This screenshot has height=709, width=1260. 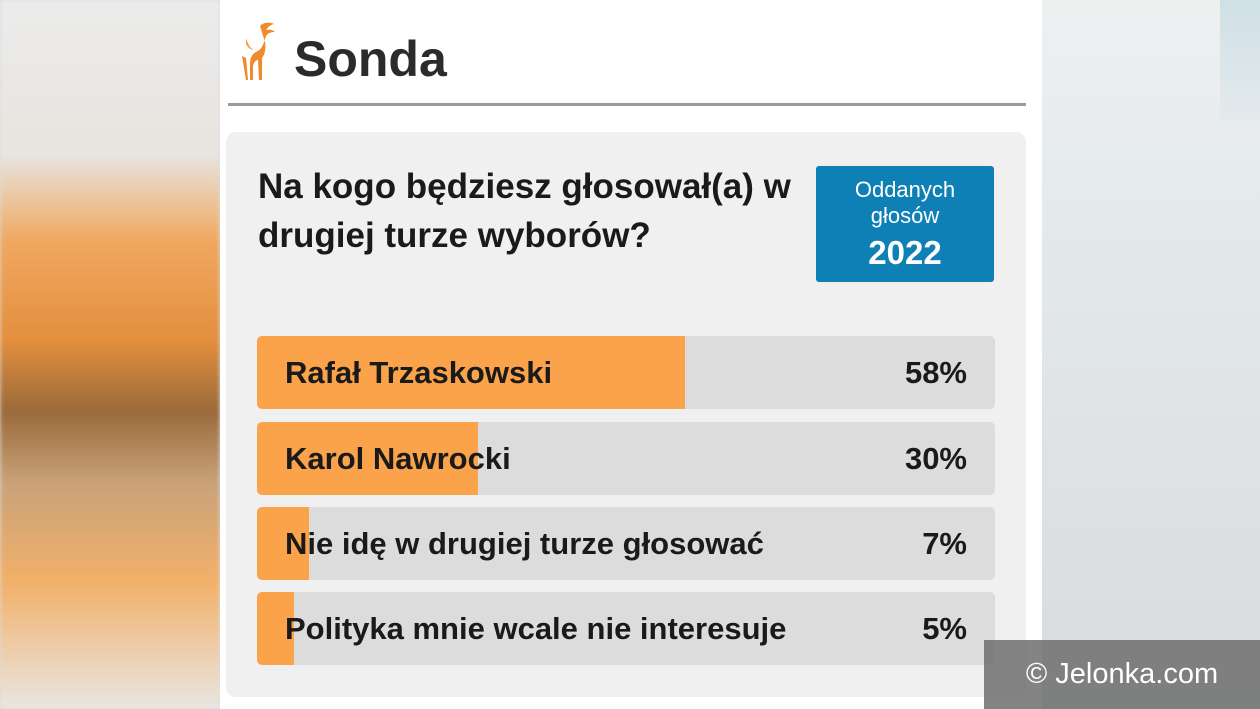 I want to click on answer-percent: 5%, so click(x=944, y=628).